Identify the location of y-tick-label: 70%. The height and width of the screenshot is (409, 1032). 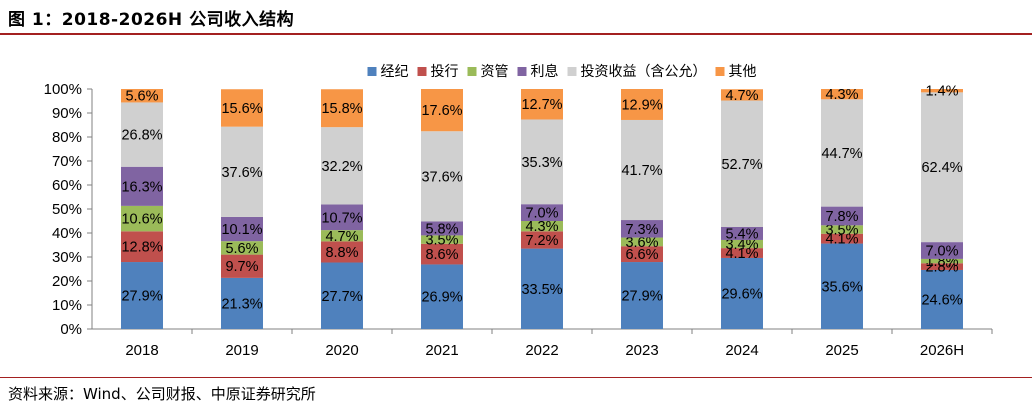
(67, 161).